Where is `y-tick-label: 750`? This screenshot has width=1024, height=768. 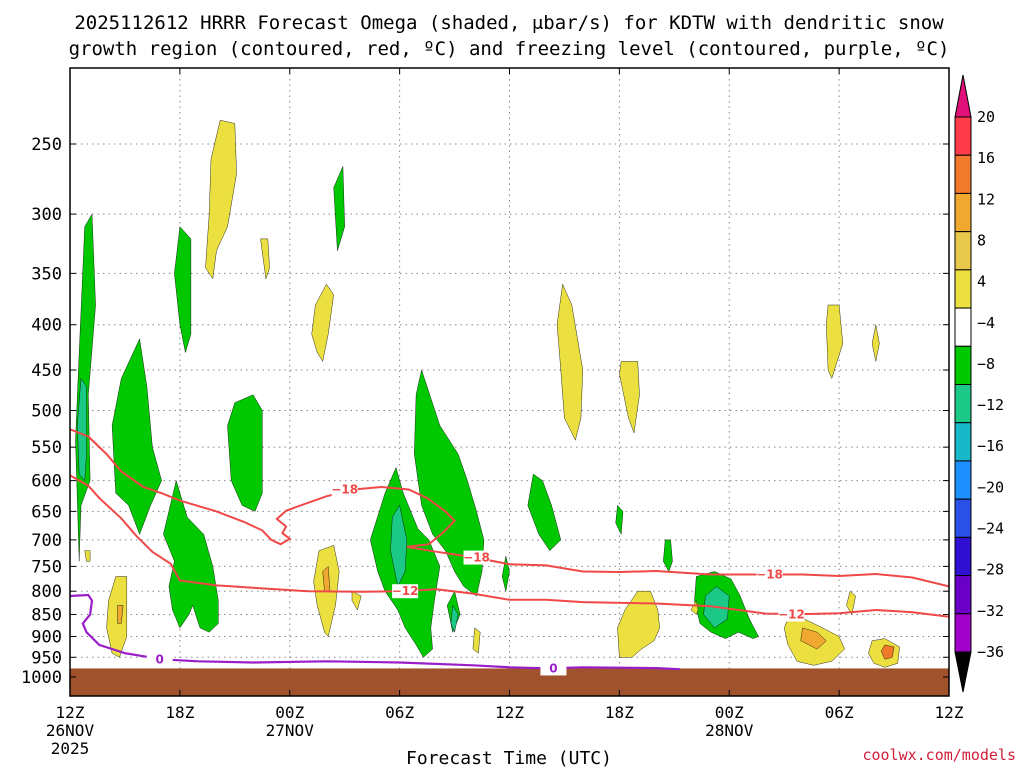
y-tick-label: 750 is located at coordinates (46, 567).